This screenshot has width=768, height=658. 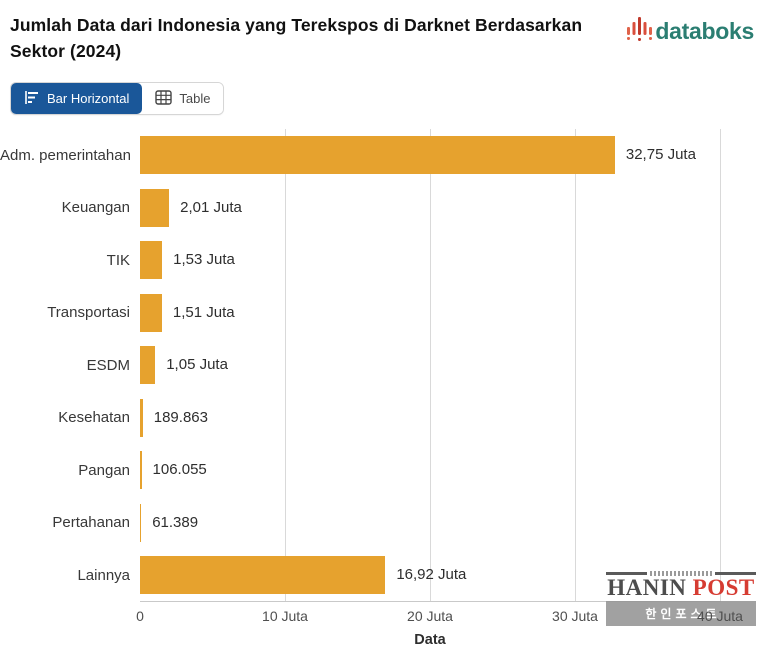 I want to click on x-tick-label: 40 Juta, so click(x=720, y=616).